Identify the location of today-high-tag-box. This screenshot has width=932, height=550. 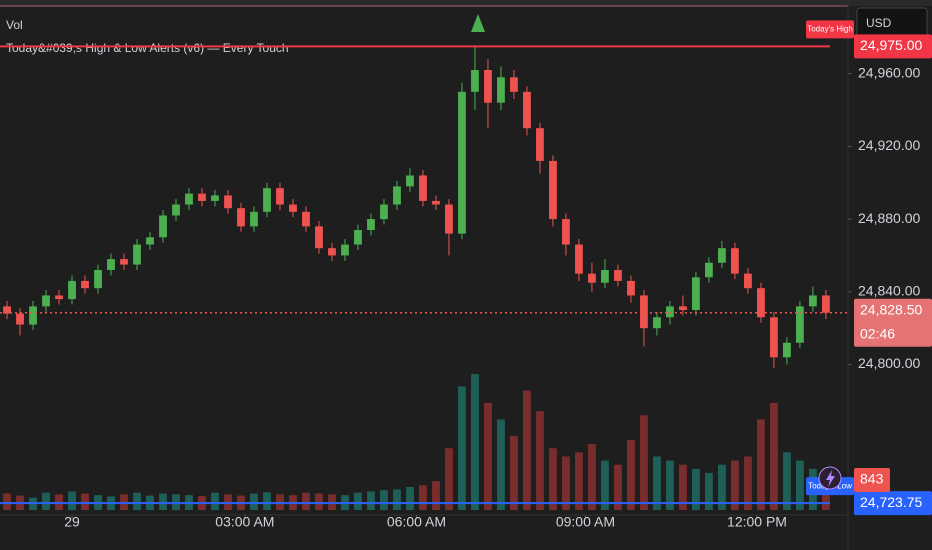
(830, 29).